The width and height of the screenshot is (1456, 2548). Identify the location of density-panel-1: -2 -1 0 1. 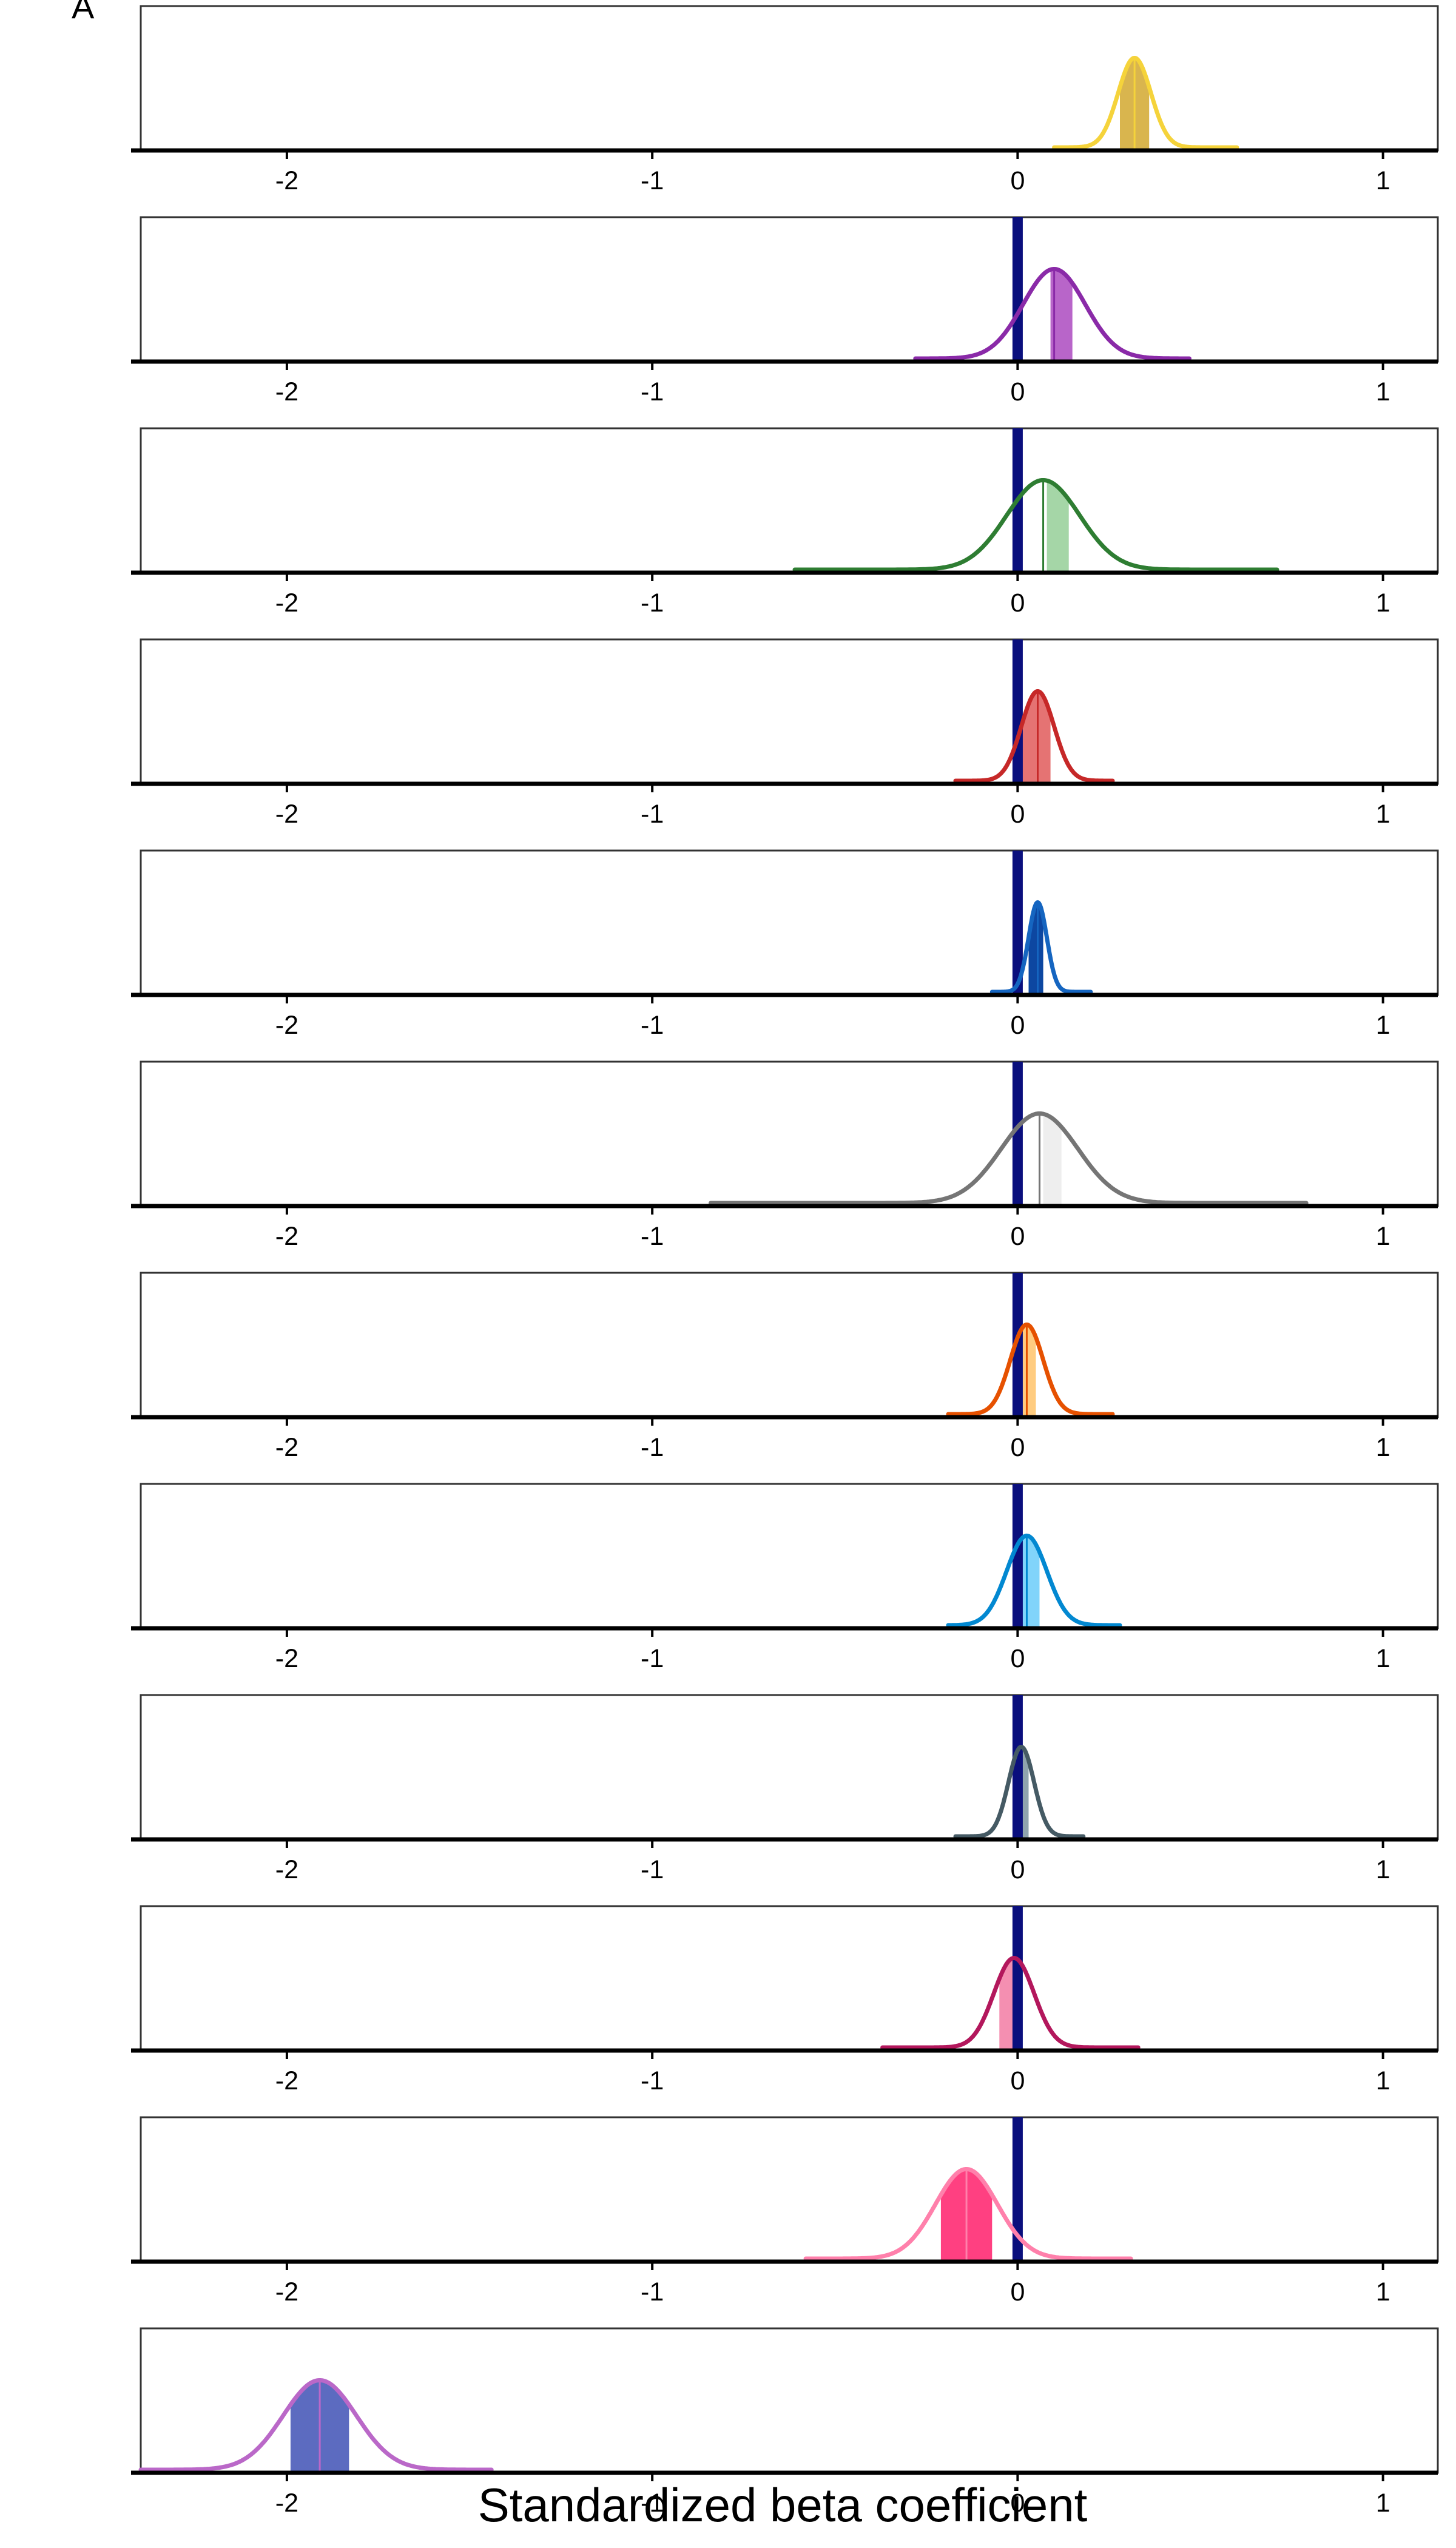
(785, 100).